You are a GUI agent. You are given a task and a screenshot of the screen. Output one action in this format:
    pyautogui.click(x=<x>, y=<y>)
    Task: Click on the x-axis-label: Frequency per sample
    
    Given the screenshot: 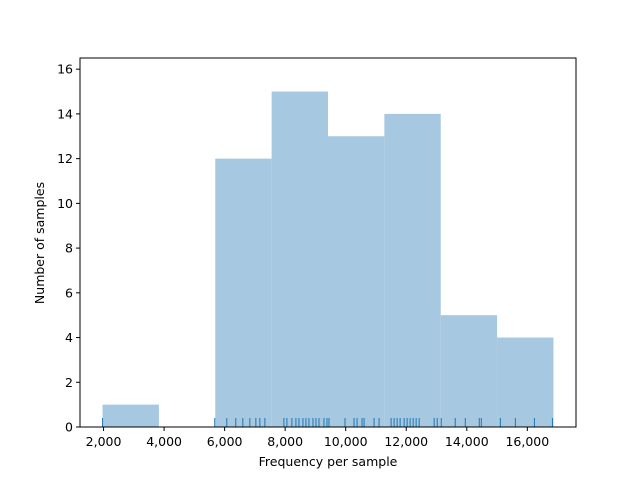 What is the action you would take?
    pyautogui.click(x=328, y=461)
    